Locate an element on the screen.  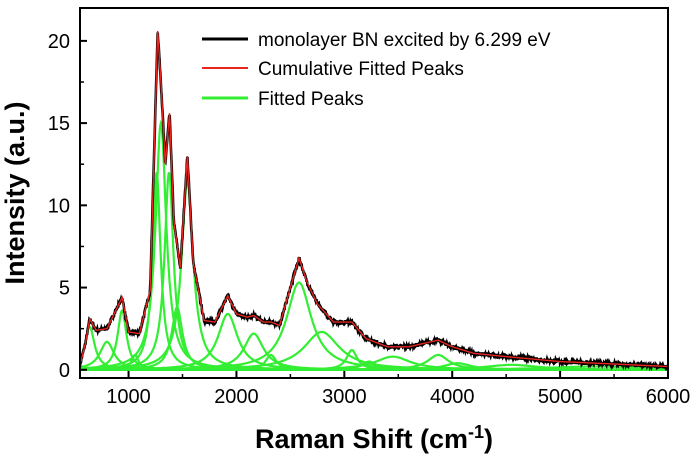
x-tick-label: 2000 is located at coordinates (236, 397).